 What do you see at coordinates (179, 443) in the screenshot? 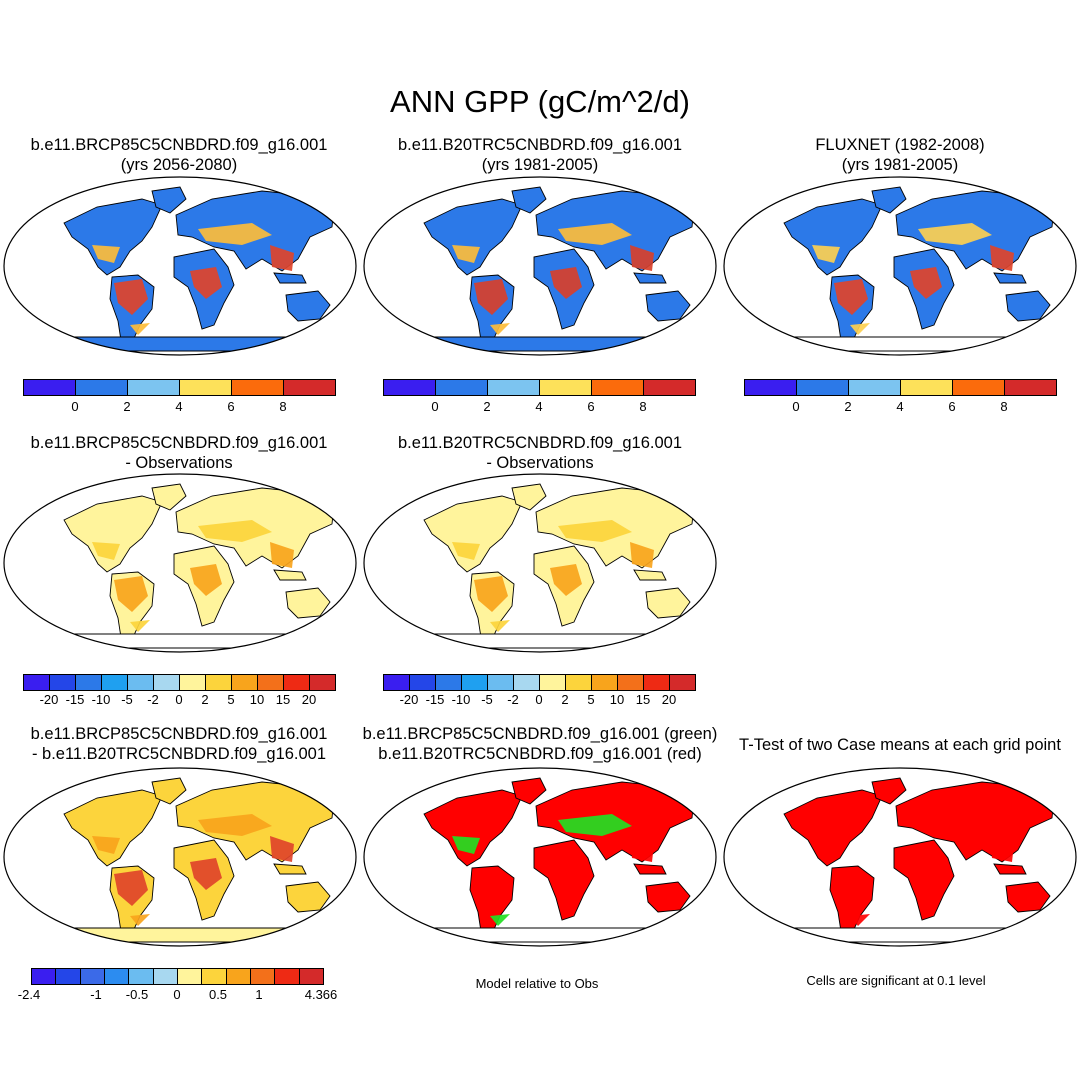
I see `panel-4-case: b.e11.BRCP85C5CNBDRD.f09_g16.001` at bounding box center [179, 443].